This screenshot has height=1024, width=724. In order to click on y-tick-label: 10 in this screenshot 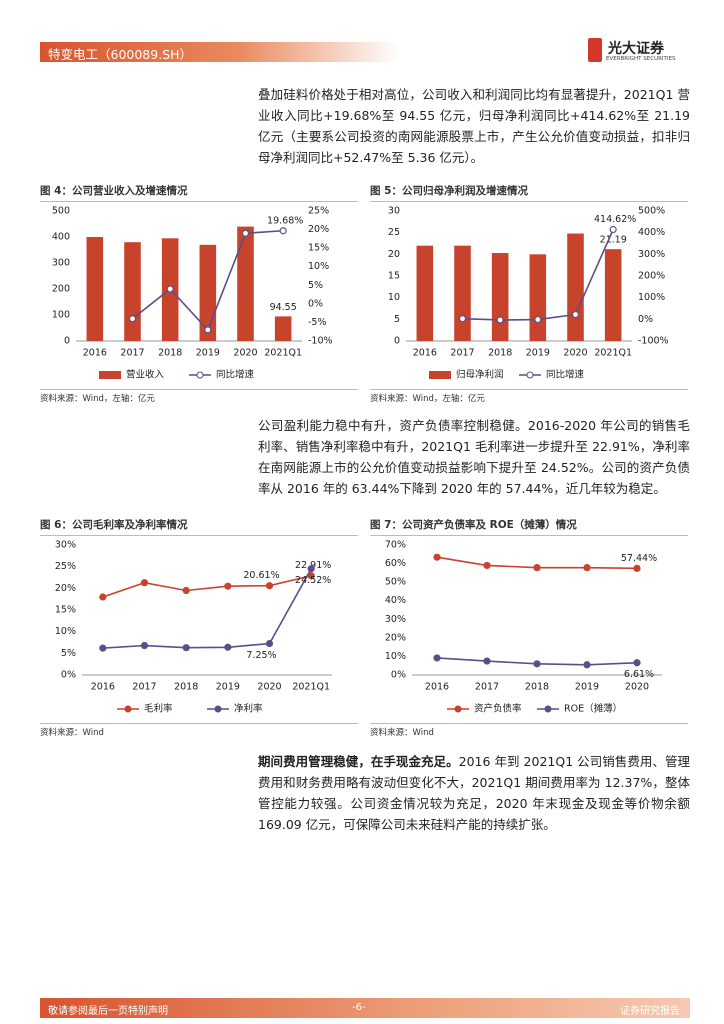, I will do `click(394, 297)`.